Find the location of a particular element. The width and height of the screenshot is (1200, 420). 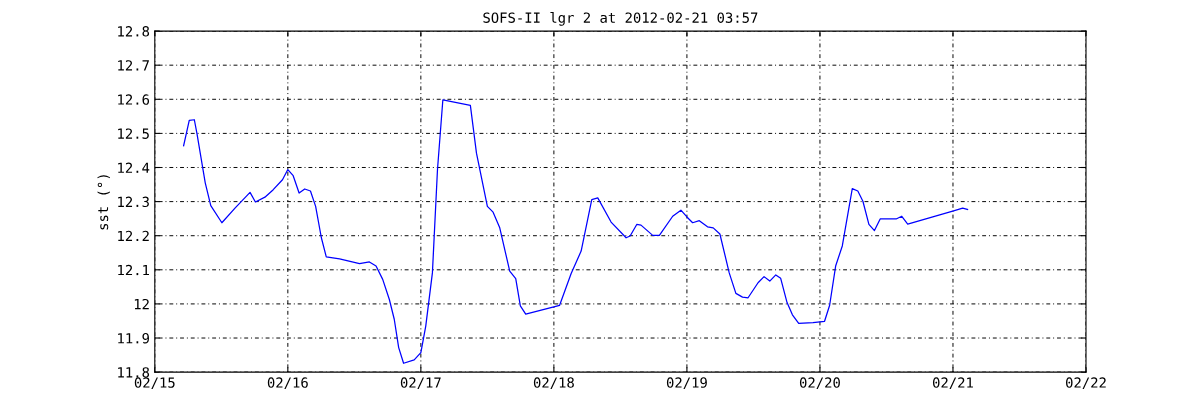

x-tick-label: 02/17 is located at coordinates (420, 383).